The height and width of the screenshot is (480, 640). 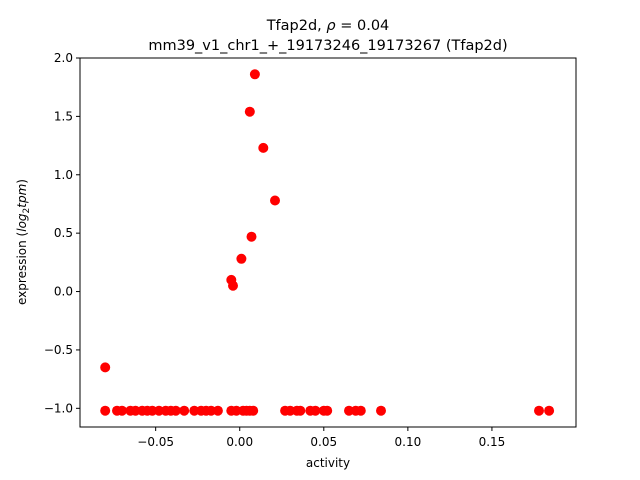 What do you see at coordinates (58, 350) in the screenshot?
I see `y-tick-label: −0.5` at bounding box center [58, 350].